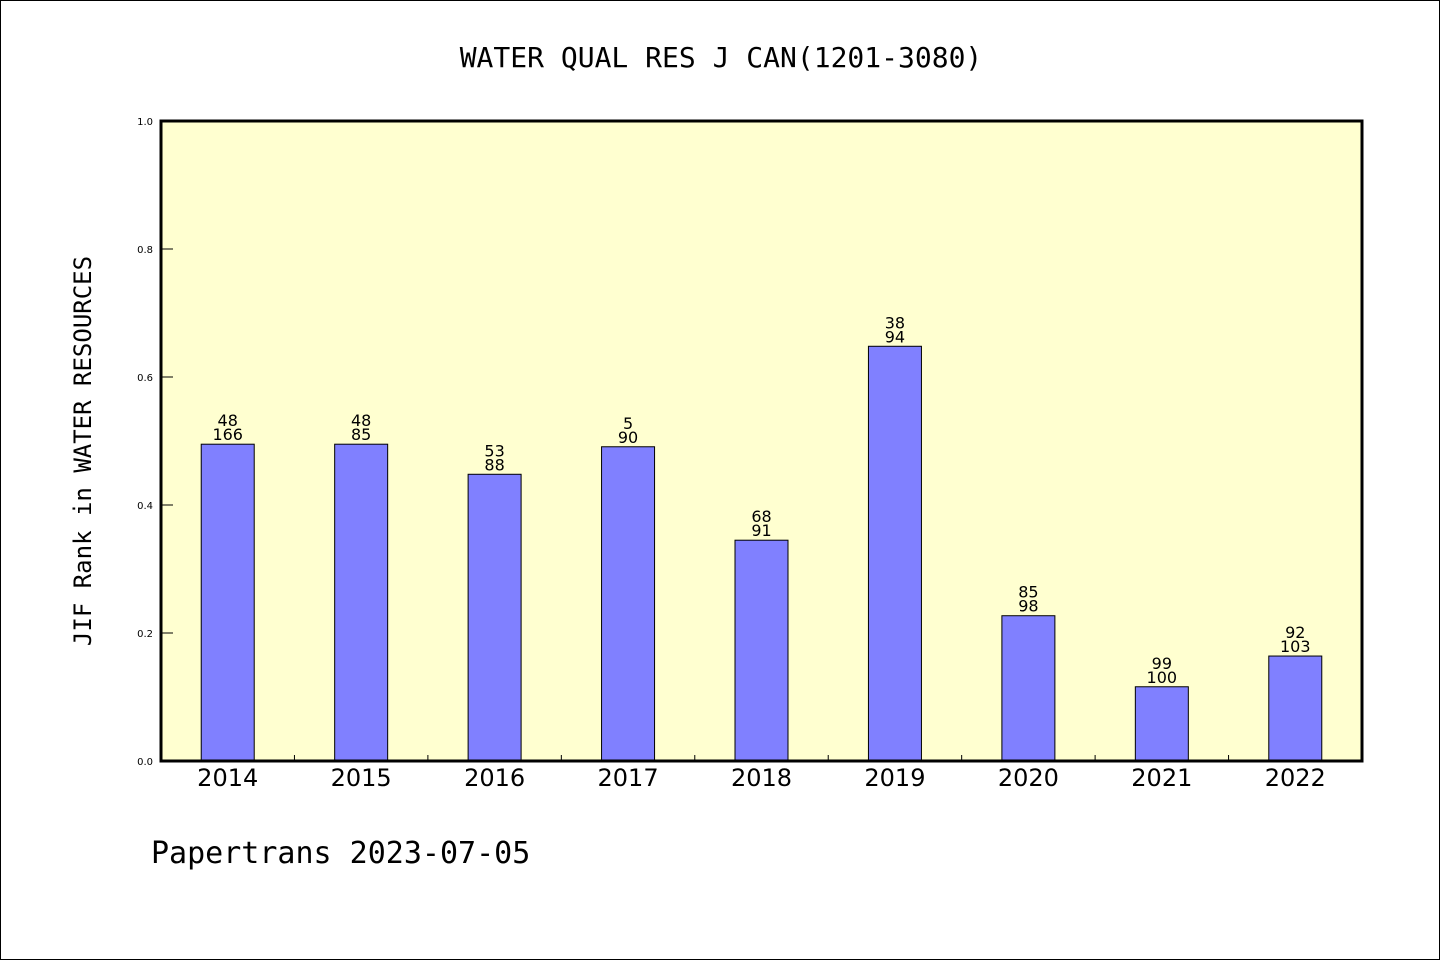 This screenshot has height=960, width=1440. I want to click on y-tick-label: 1.0, so click(145, 122).